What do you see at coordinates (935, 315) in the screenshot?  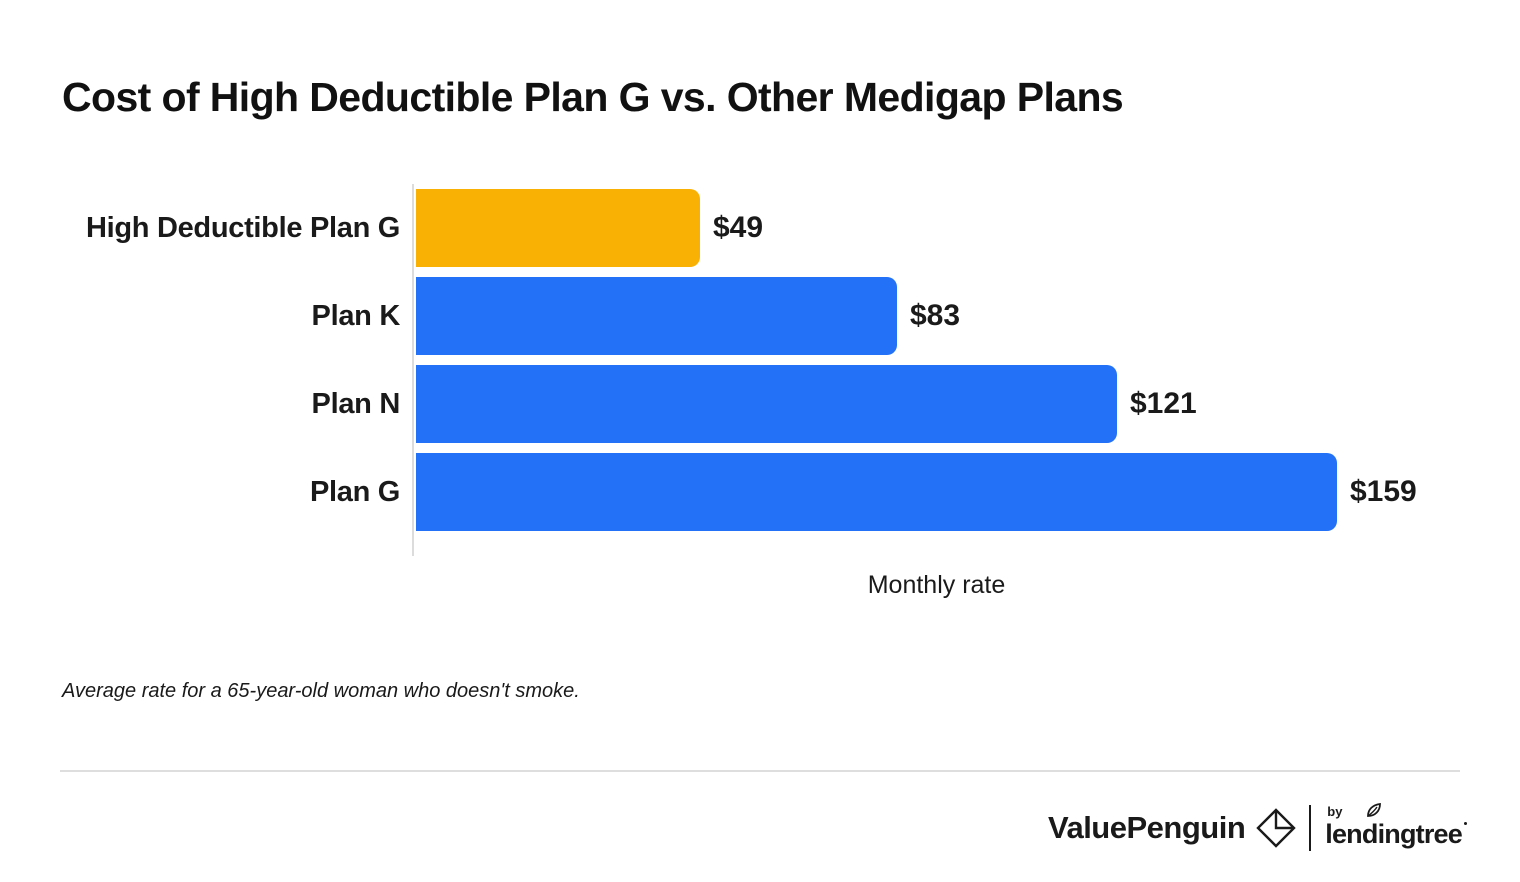 I see `bar-value-label: $83` at bounding box center [935, 315].